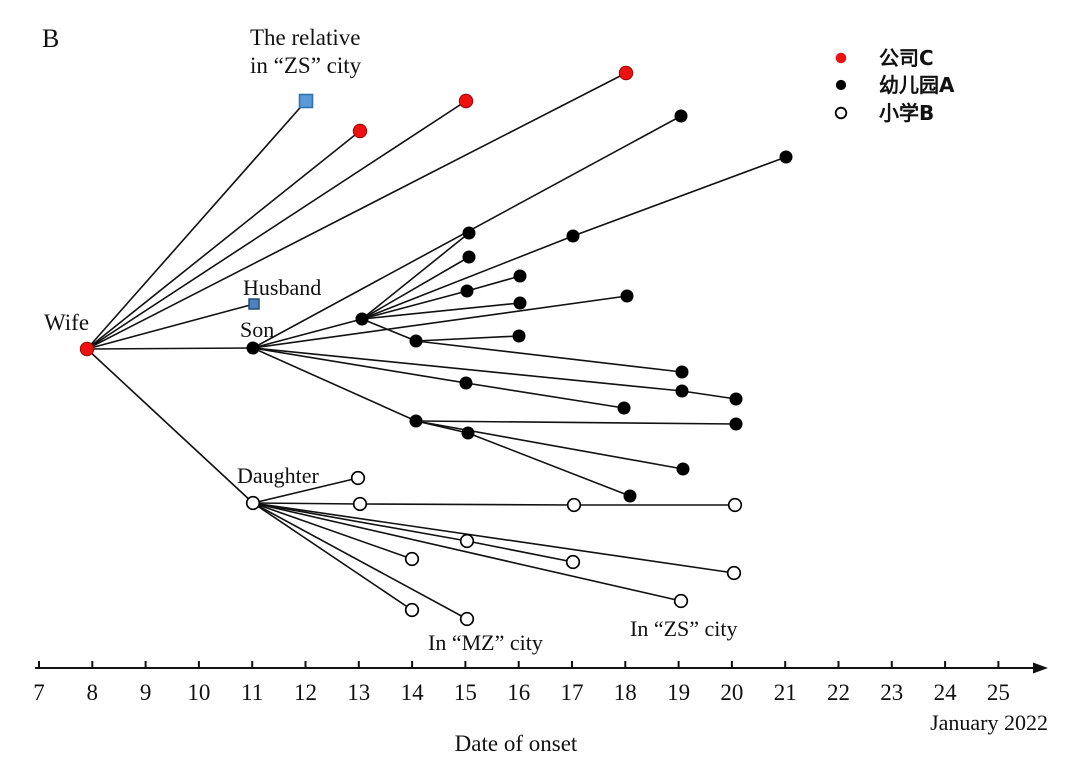 The width and height of the screenshot is (1080, 767). I want to click on node-s14b-open-dot, so click(412, 610).